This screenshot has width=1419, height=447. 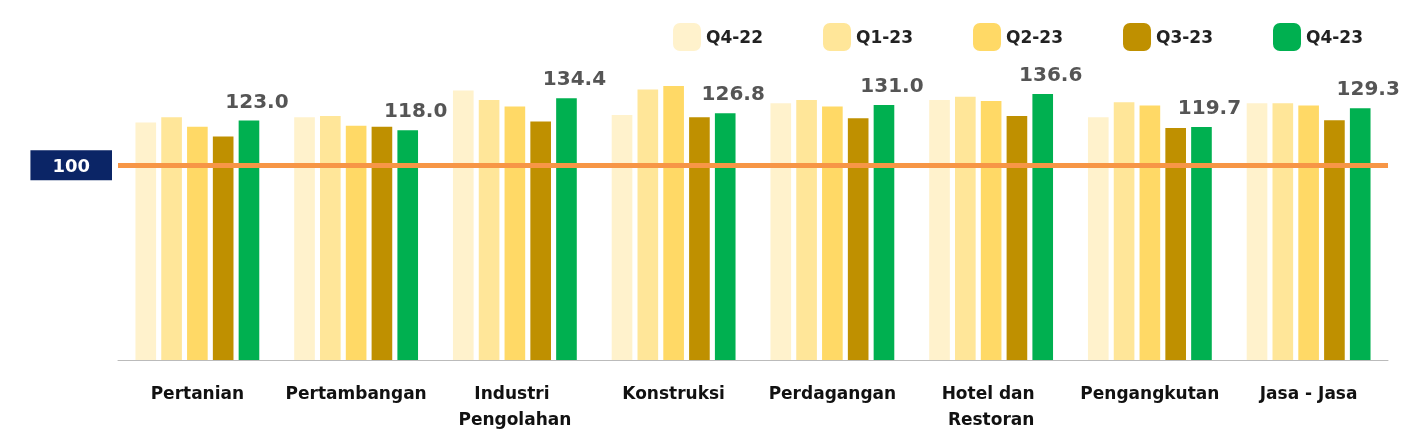 What do you see at coordinates (1209, 106) in the screenshot?
I see `data-label: 119.7` at bounding box center [1209, 106].